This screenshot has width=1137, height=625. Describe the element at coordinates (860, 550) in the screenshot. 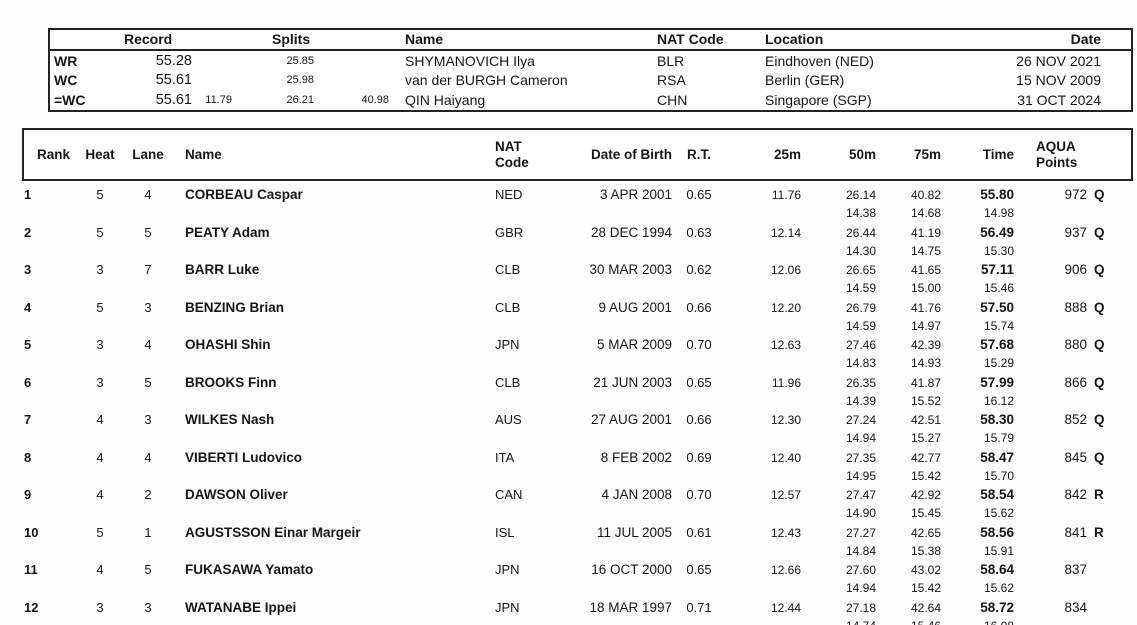

I see `lap-50m-cell: 14.84` at that location.